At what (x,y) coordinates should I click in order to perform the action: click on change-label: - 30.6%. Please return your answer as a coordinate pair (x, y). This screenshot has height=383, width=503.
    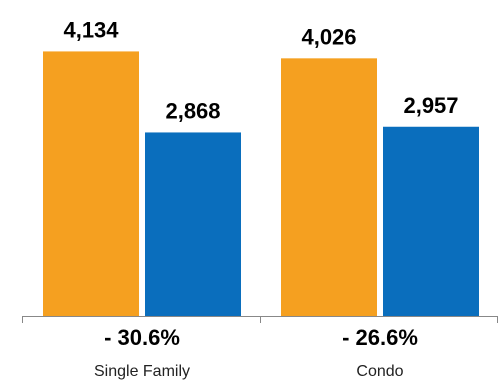
    Looking at the image, I should click on (142, 337).